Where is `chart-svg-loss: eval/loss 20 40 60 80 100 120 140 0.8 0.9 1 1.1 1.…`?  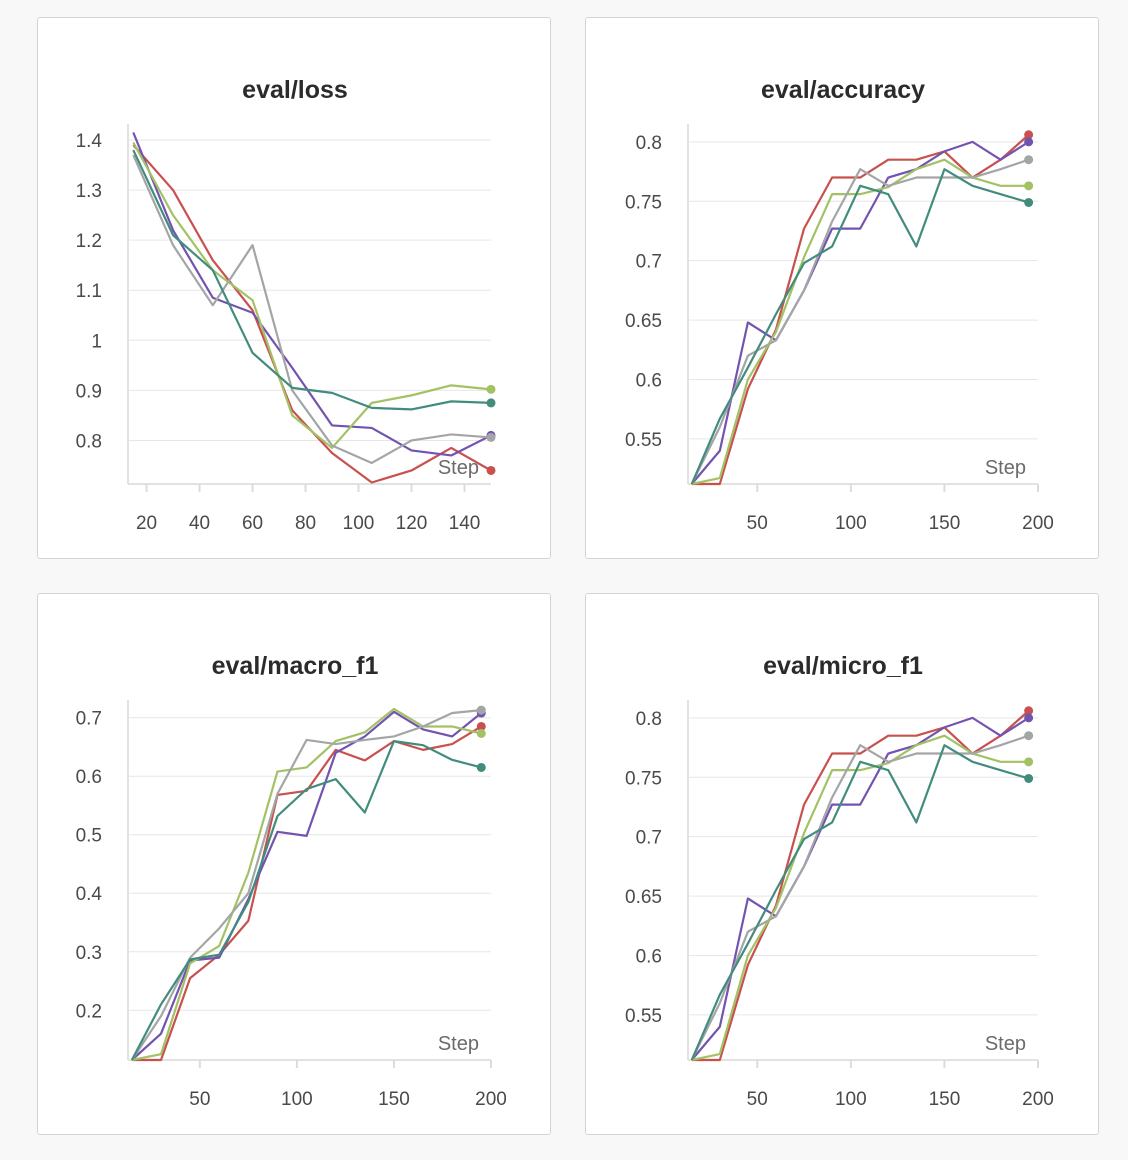 chart-svg-loss: eval/loss 20 40 60 80 100 120 140 0.8 0.9 1 1.1 1.… is located at coordinates (286, 305).